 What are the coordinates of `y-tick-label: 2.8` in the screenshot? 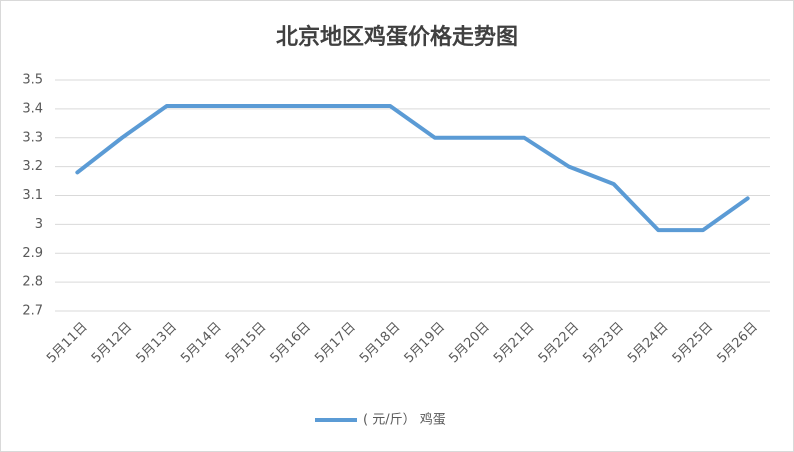 It's located at (32, 282).